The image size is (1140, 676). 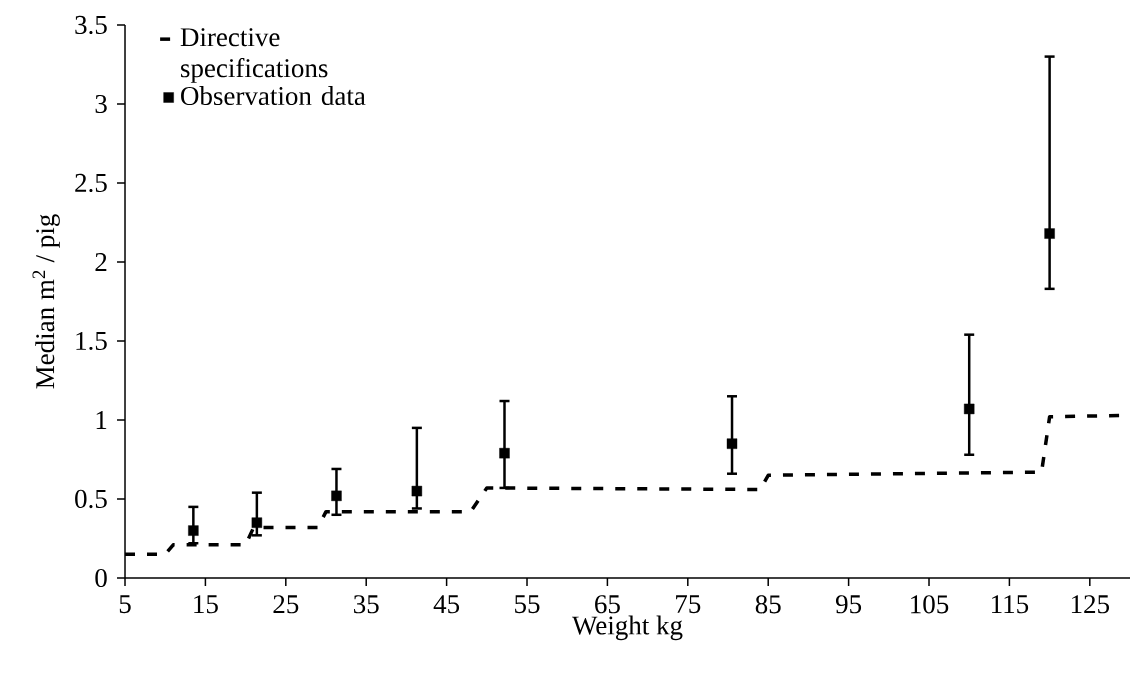 What do you see at coordinates (1010, 604) in the screenshot?
I see `x-tick-label: 115` at bounding box center [1010, 604].